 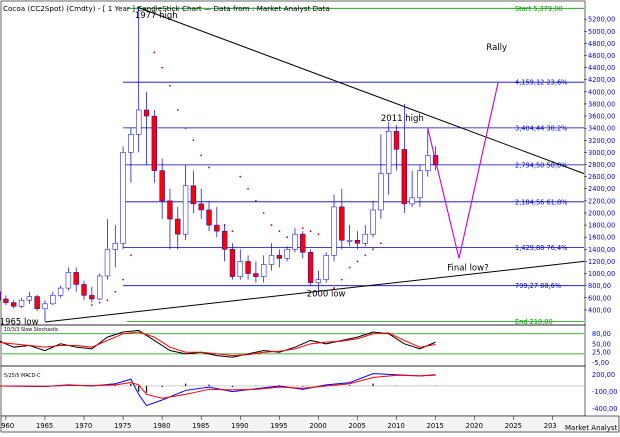 What do you see at coordinates (541, 202) in the screenshot?
I see `fib-level-label: 2,184,56 61,8%` at bounding box center [541, 202].